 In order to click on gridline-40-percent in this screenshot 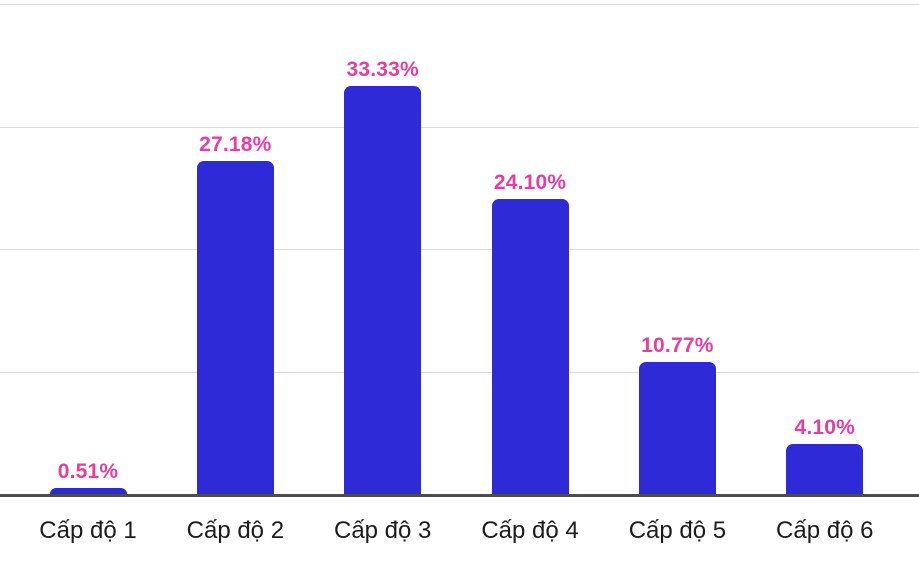, I will do `click(459, 4)`.